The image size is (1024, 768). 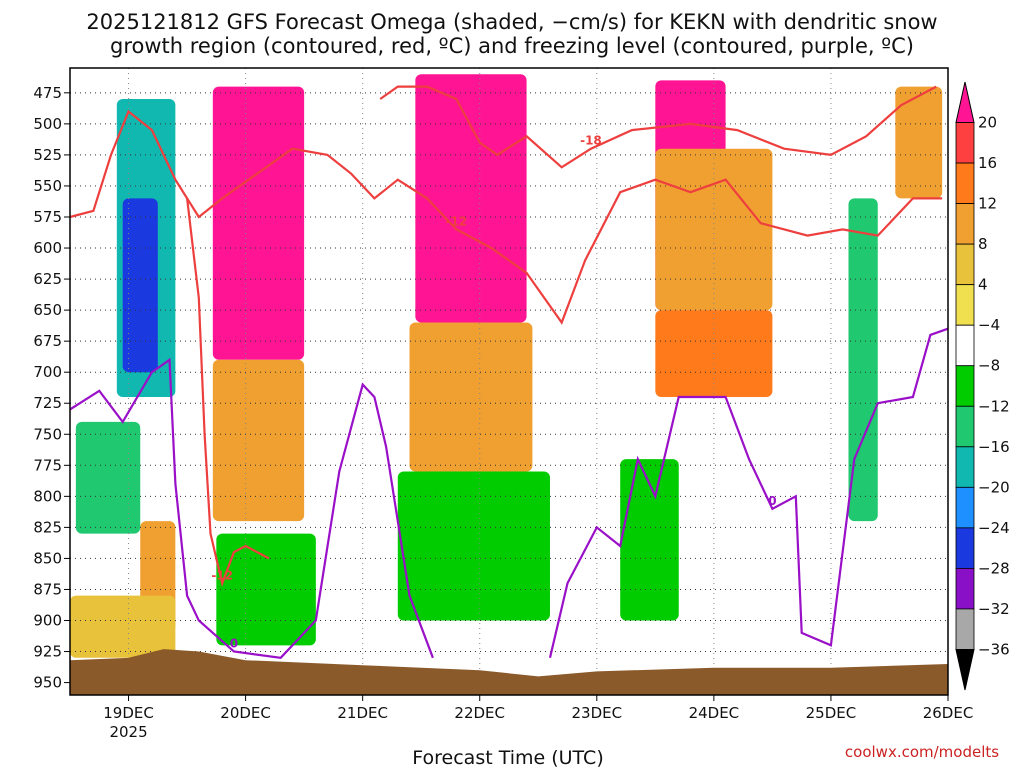 What do you see at coordinates (47, 621) in the screenshot?
I see `y-tick-label-900: 900` at bounding box center [47, 621].